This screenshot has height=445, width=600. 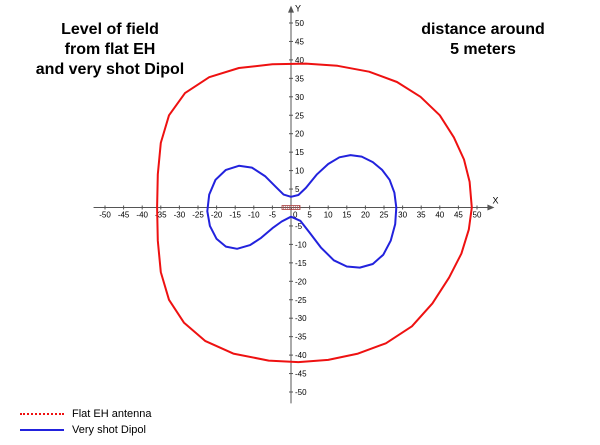 I want to click on y-tick-label: -10, so click(x=301, y=244).